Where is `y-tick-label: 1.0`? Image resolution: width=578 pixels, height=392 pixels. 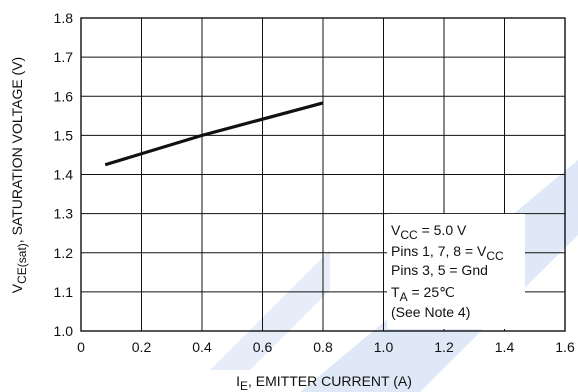 y-tick-label: 1.0 is located at coordinates (64, 331).